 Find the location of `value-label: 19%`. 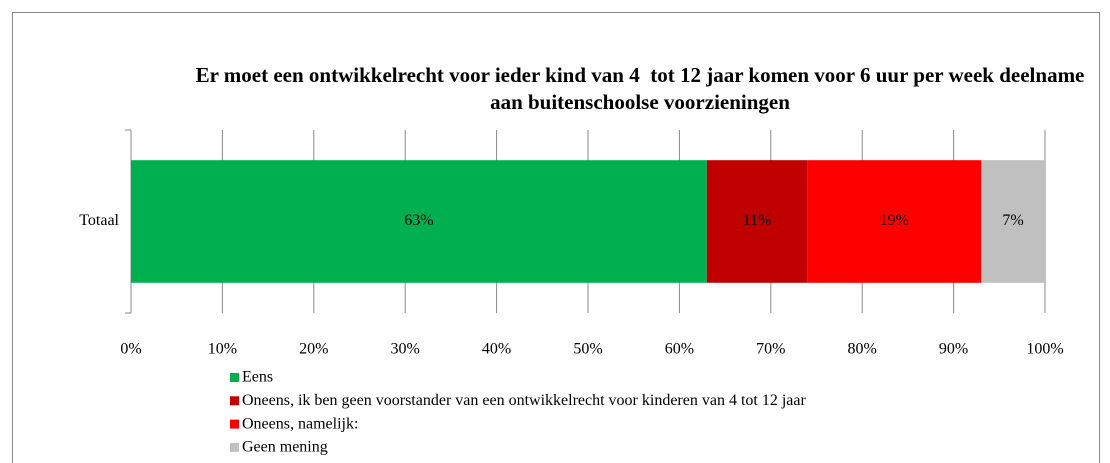

value-label: 19% is located at coordinates (894, 220).